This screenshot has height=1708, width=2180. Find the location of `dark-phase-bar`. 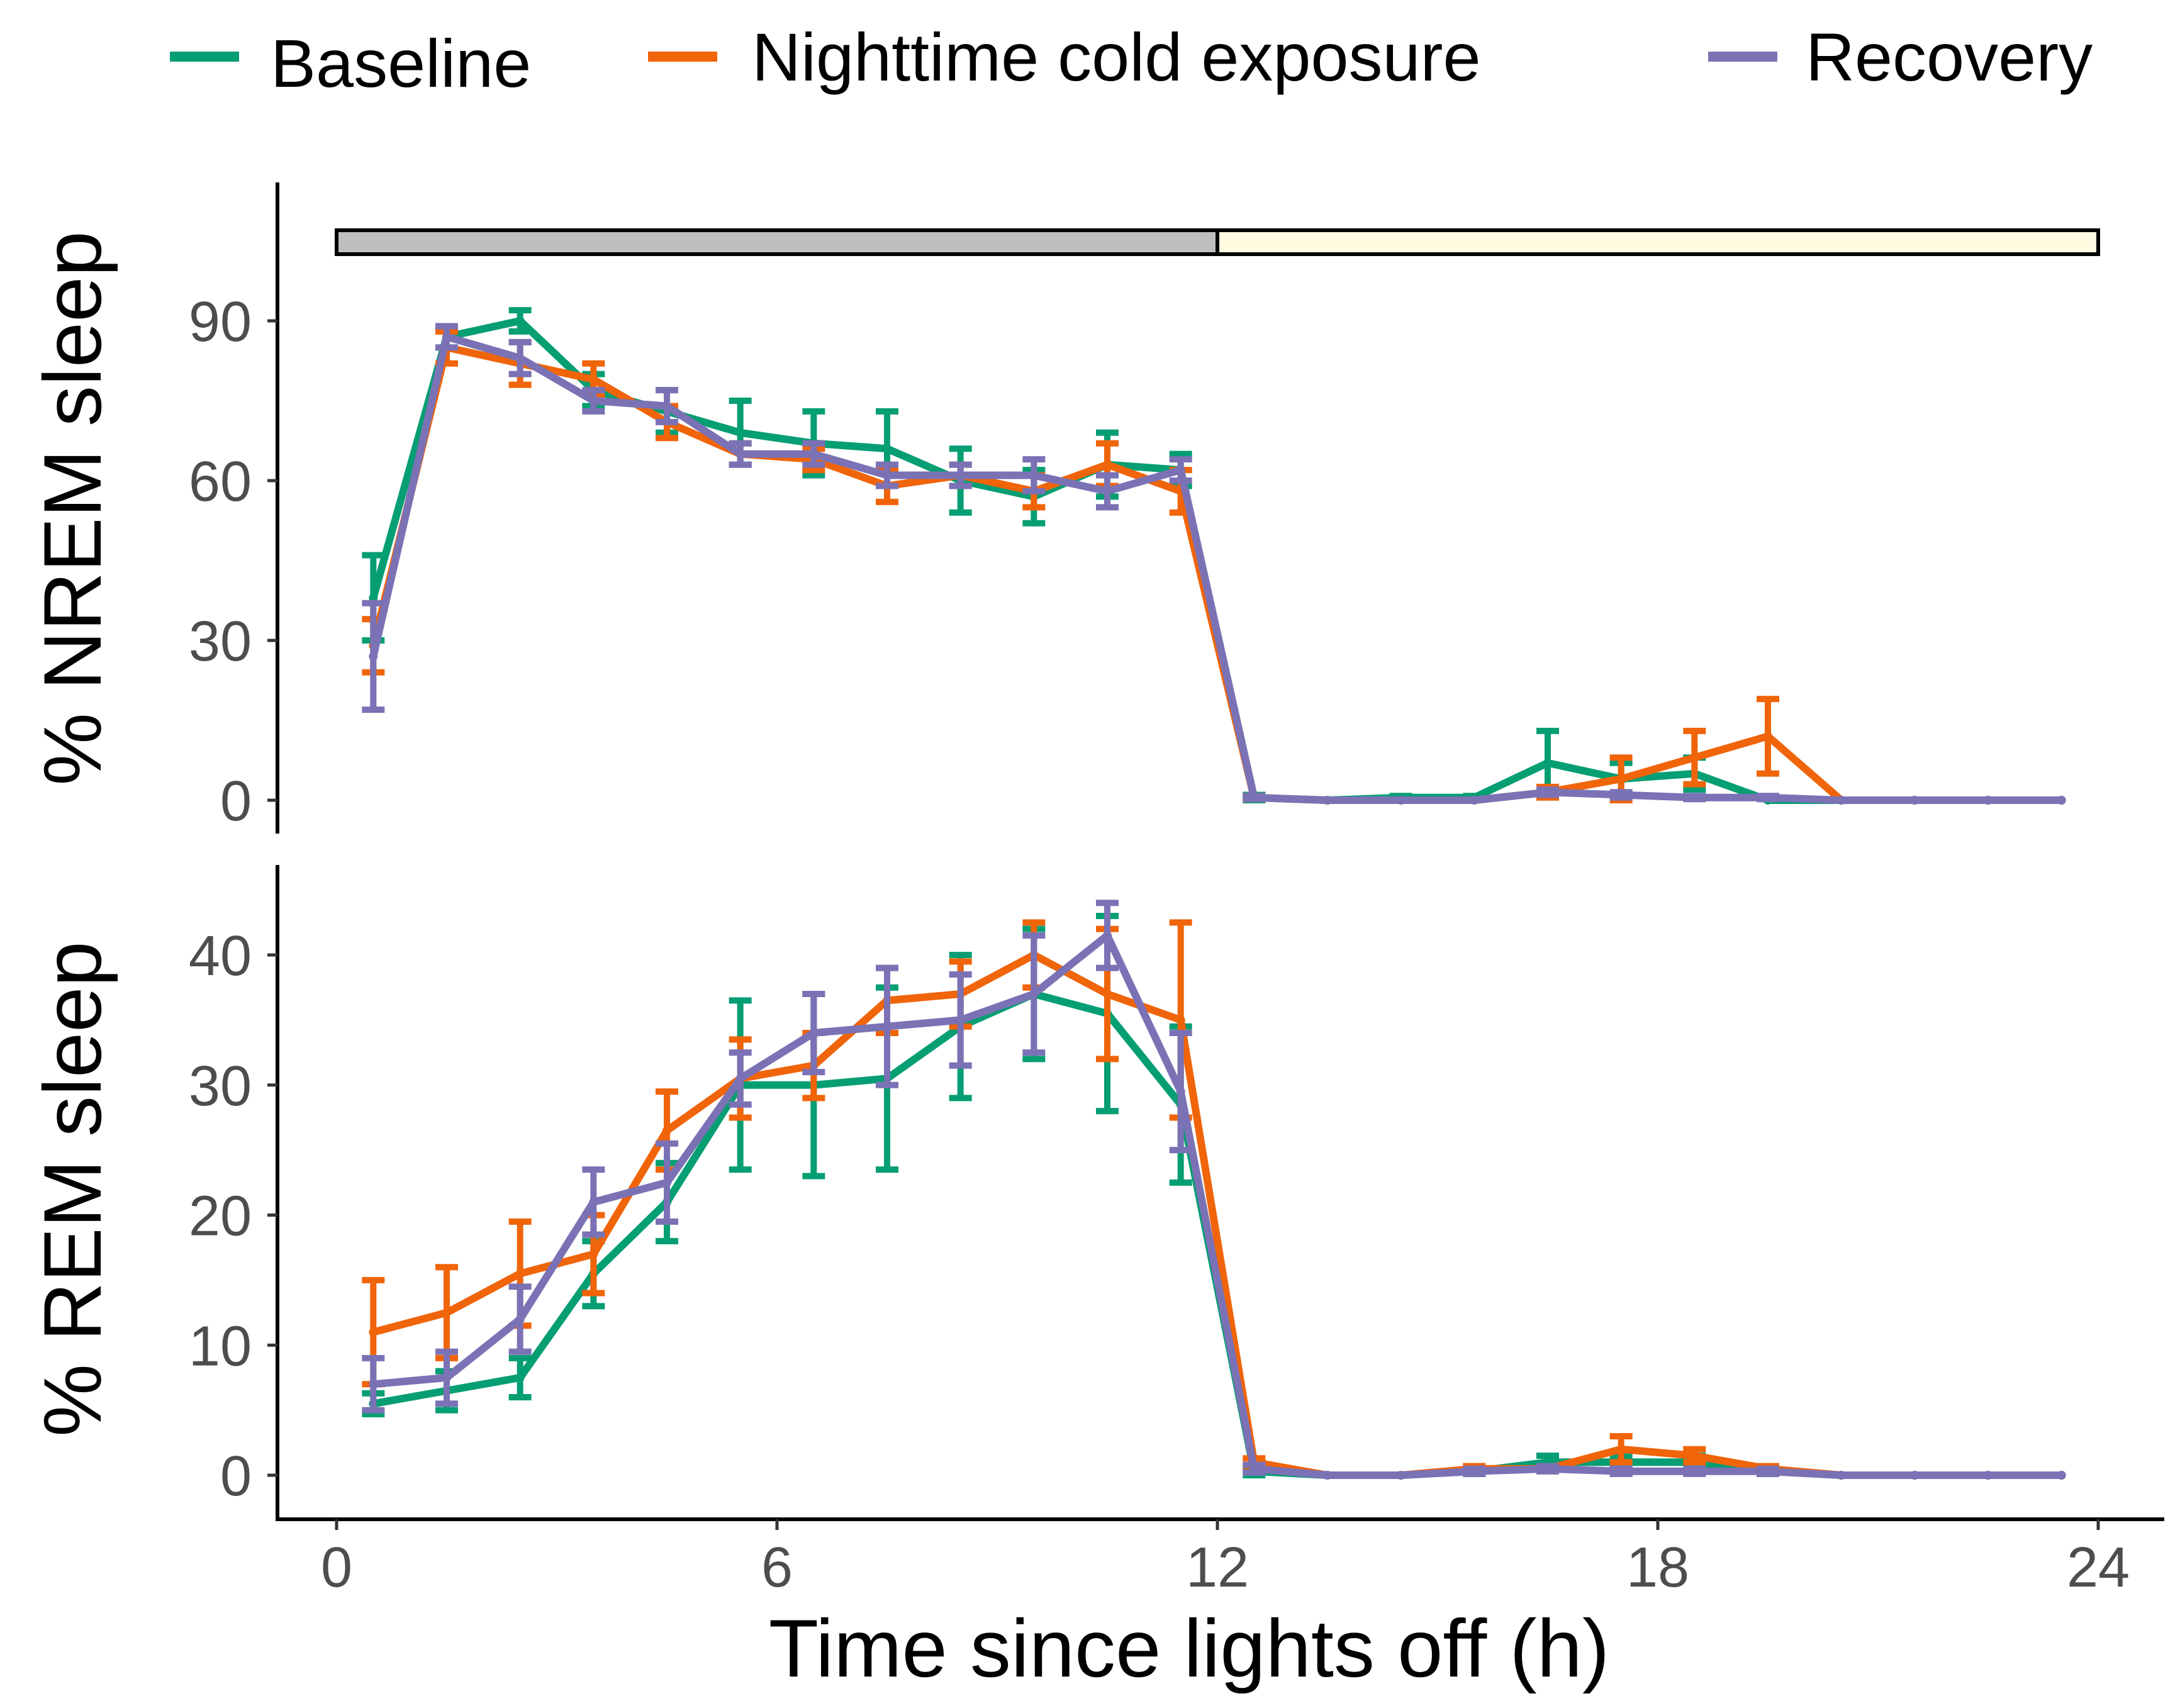

dark-phase-bar is located at coordinates (777, 242).